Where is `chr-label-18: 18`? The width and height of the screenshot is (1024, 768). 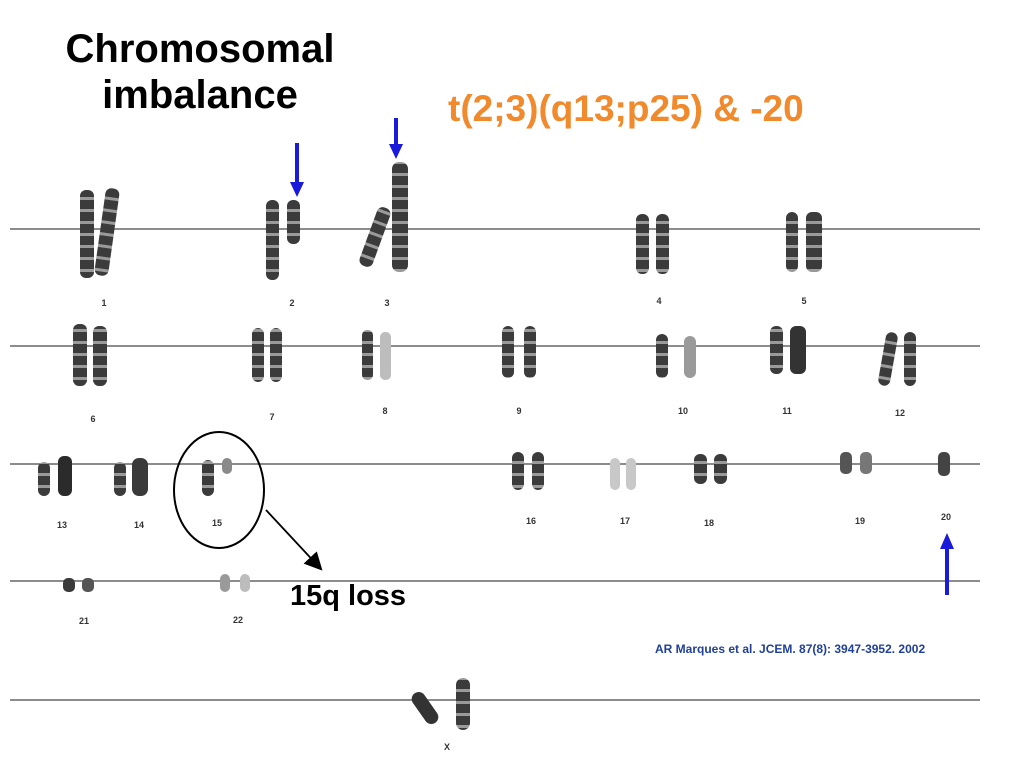
chr-label-18: 18 is located at coordinates (709, 523).